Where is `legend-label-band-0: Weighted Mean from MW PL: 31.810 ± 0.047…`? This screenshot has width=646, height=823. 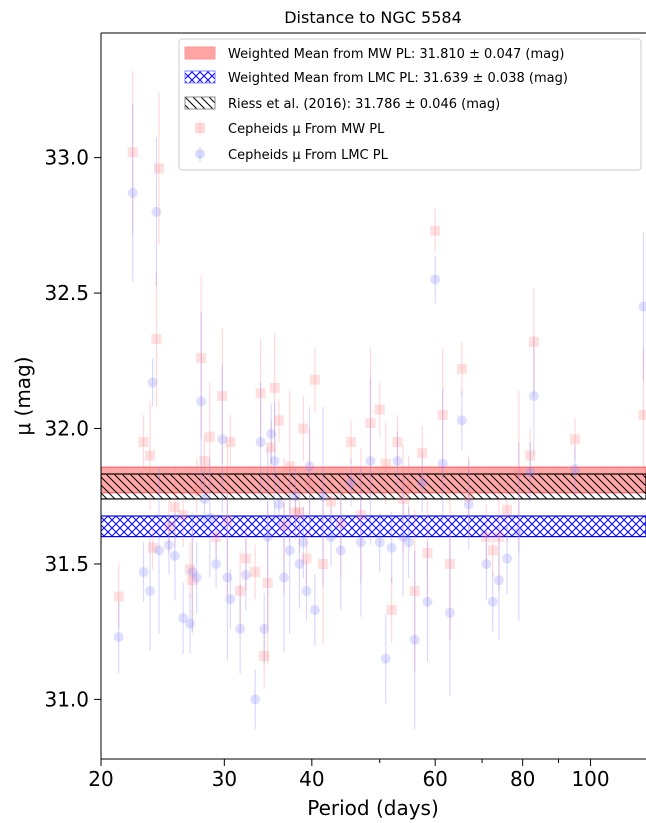
legend-label-band-0: Weighted Mean from MW PL: 31.810 ± 0.047… is located at coordinates (396, 54).